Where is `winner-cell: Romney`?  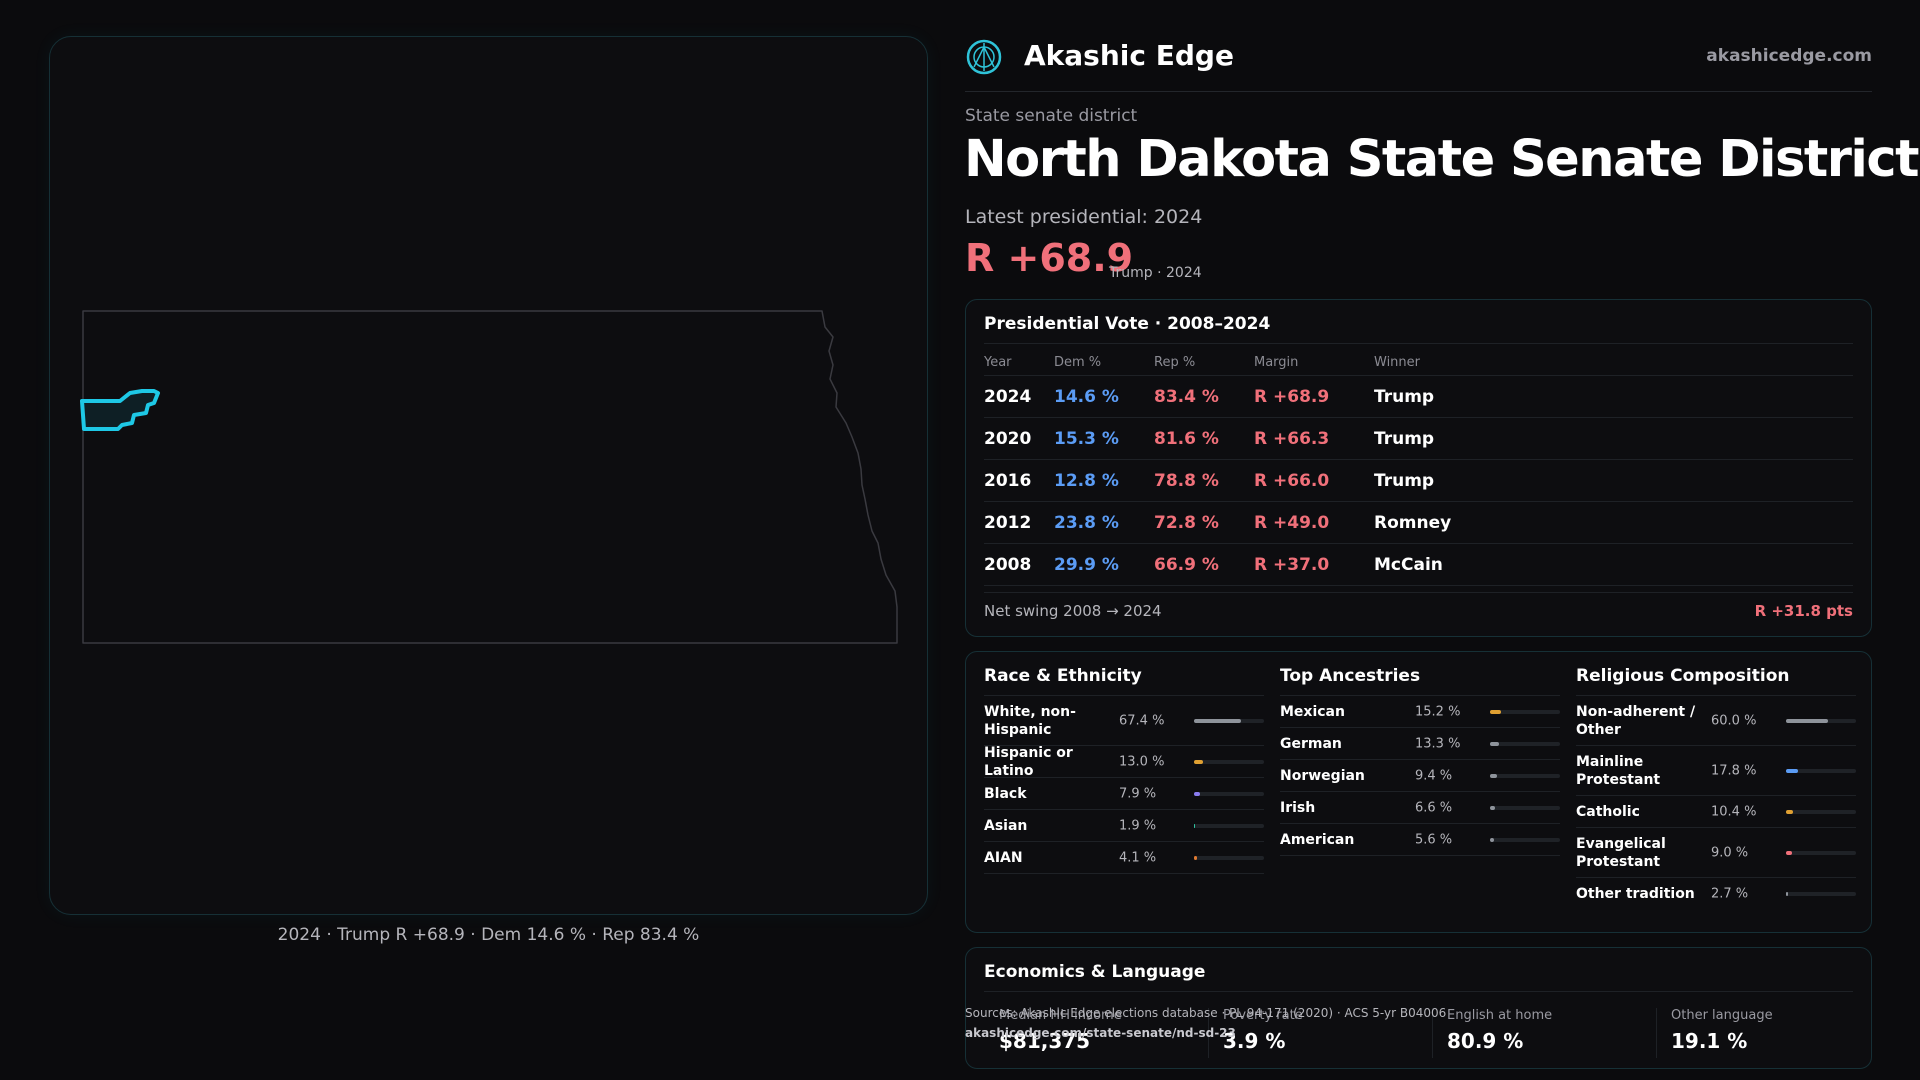 winner-cell: Romney is located at coordinates (1413, 523).